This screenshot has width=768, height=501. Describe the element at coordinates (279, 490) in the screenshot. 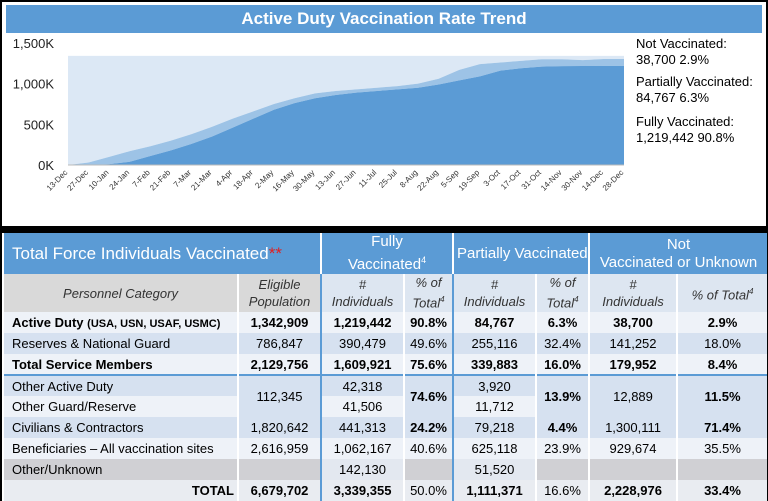

I see `eligible-cell: 6,679,702` at that location.